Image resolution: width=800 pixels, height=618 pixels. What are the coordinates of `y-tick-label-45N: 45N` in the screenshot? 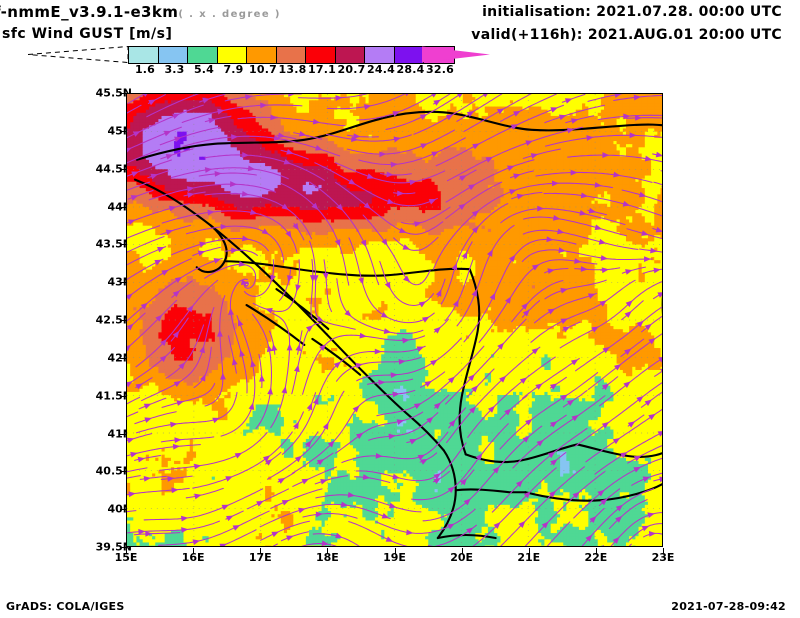 It's located at (119, 130).